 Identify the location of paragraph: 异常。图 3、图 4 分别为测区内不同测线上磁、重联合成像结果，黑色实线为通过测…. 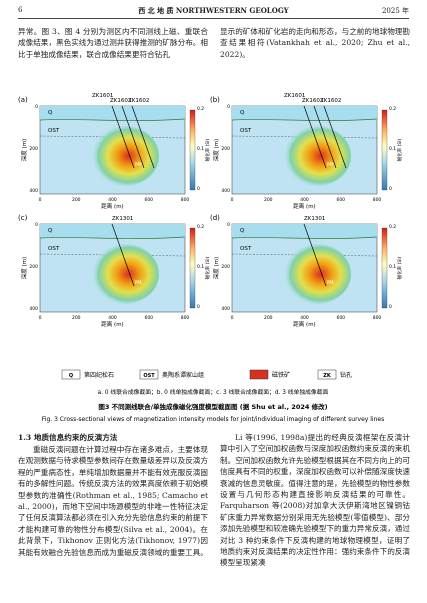
(113, 43).